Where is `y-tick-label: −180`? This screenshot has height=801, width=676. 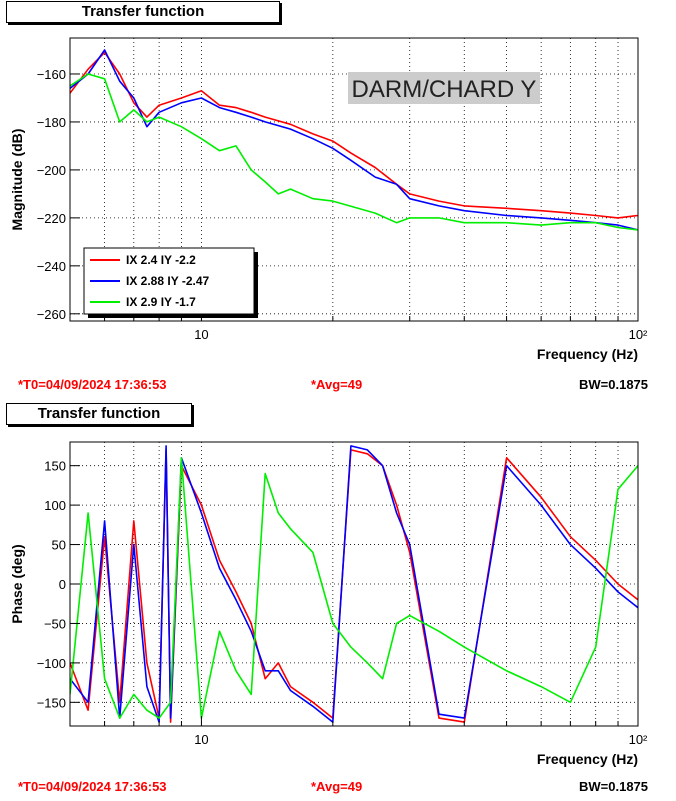 y-tick-label: −180 is located at coordinates (51, 122).